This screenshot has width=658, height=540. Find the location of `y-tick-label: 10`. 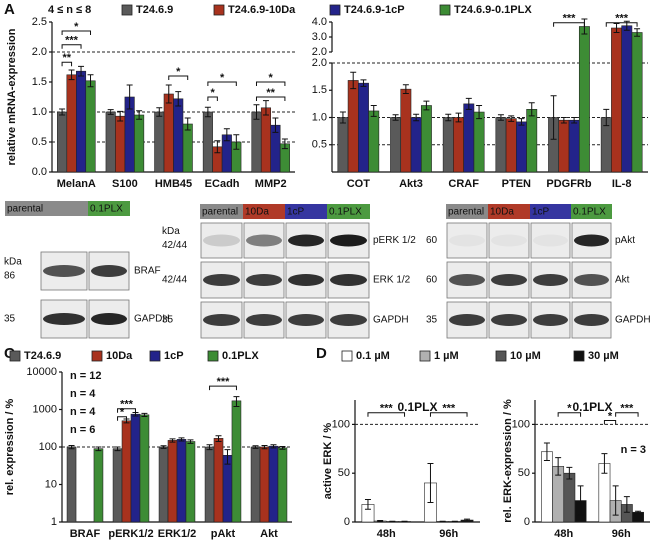

y-tick-label: 10 is located at coordinates (51, 484).